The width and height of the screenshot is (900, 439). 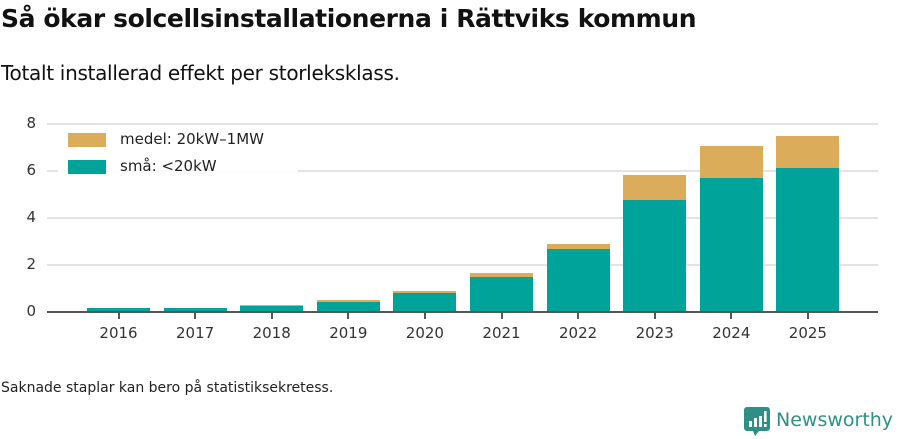 I want to click on bar-2023, so click(x=655, y=210).